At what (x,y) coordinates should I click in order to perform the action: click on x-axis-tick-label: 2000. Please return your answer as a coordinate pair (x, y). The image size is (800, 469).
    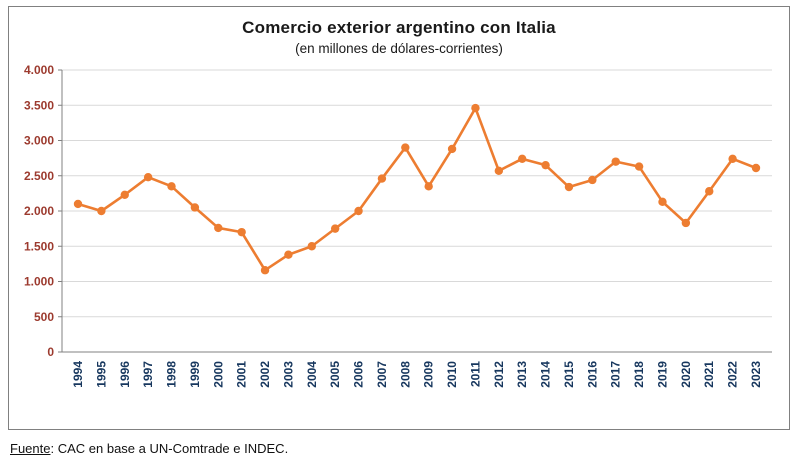
    Looking at the image, I should click on (218, 374).